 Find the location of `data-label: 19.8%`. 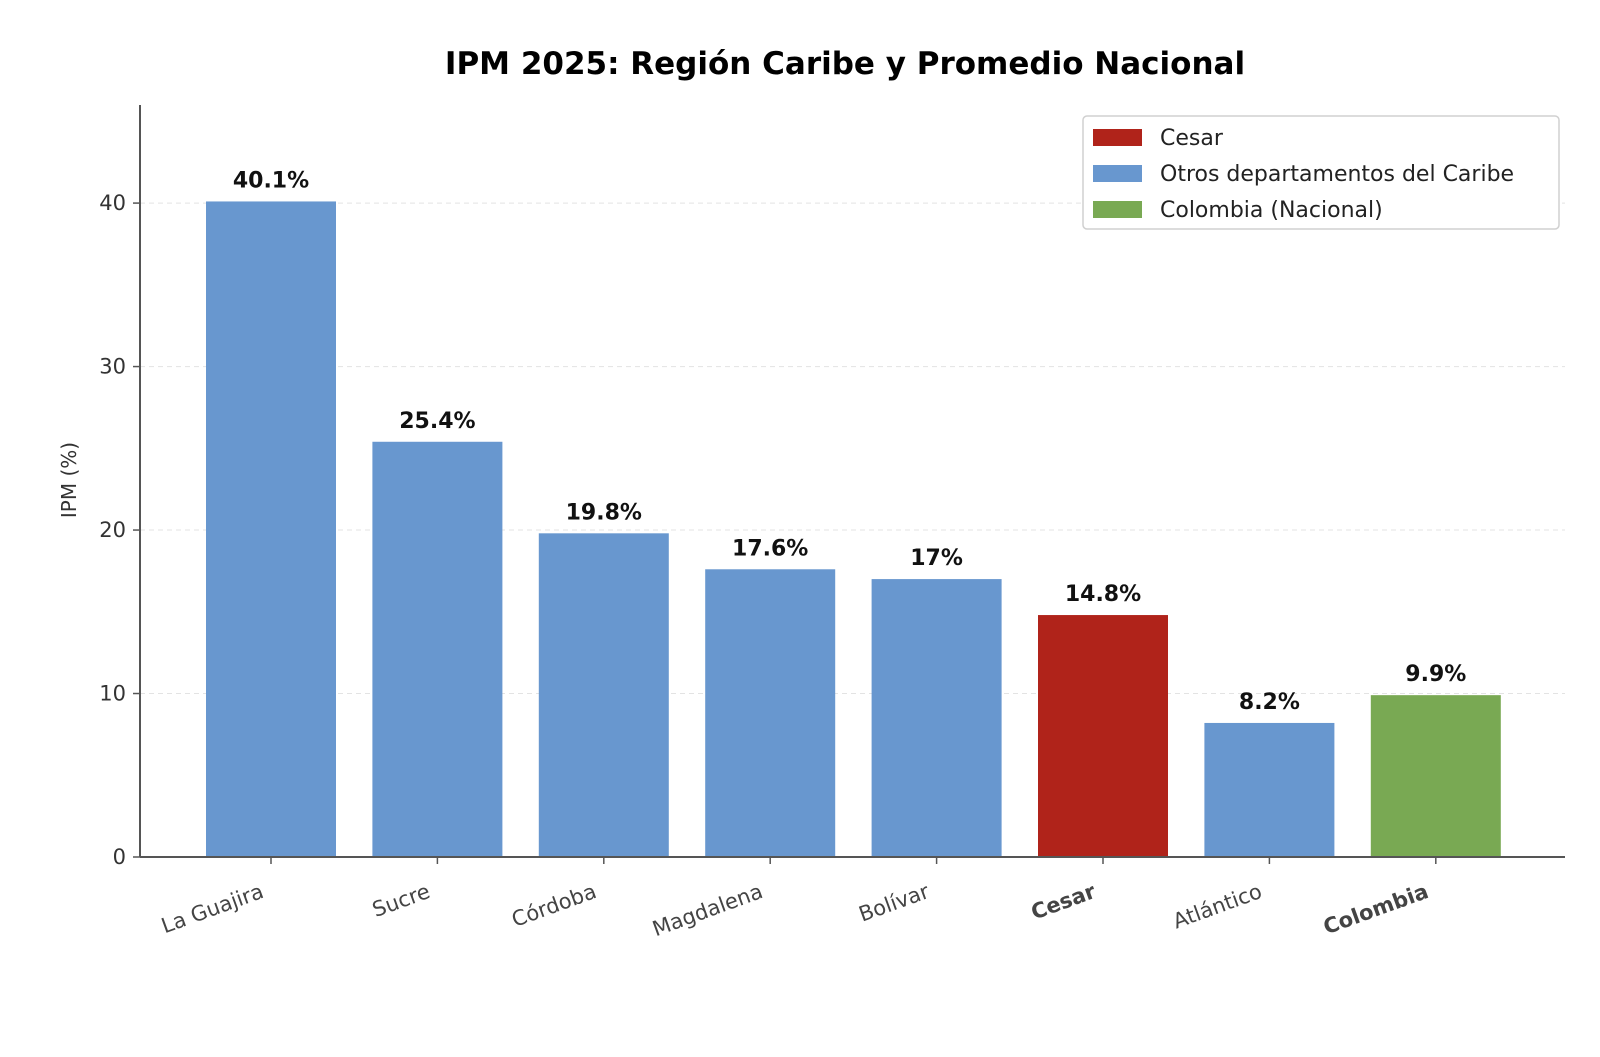

data-label: 19.8% is located at coordinates (604, 512).